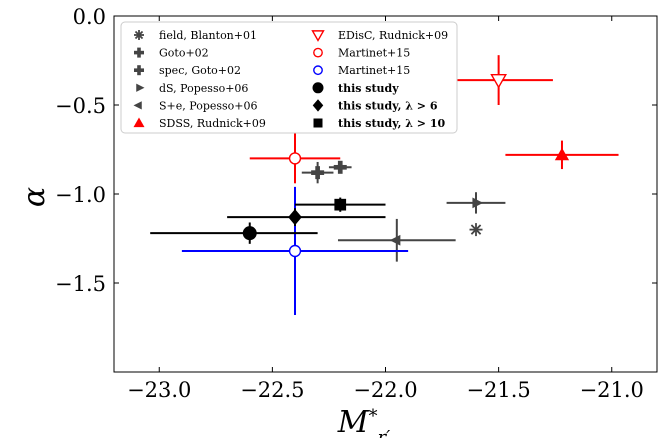 Image resolution: width=671 pixels, height=438 pixels. I want to click on x-tick-label: −23.0, so click(159, 390).